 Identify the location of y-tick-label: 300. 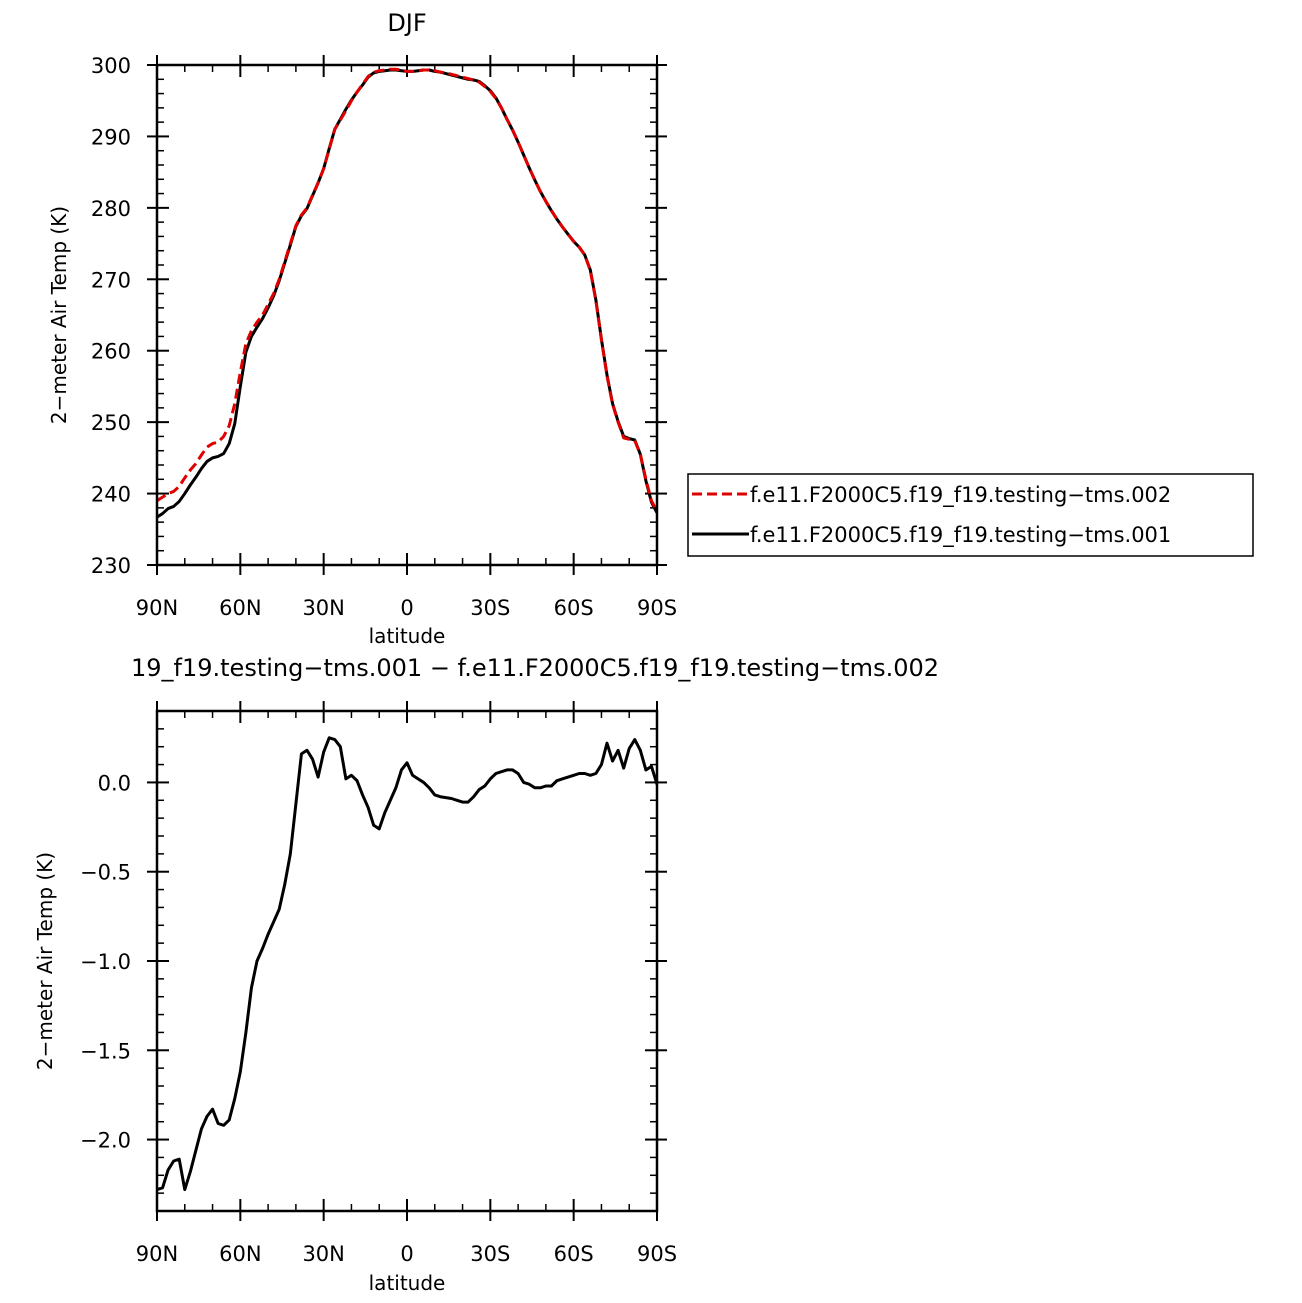
(111, 66).